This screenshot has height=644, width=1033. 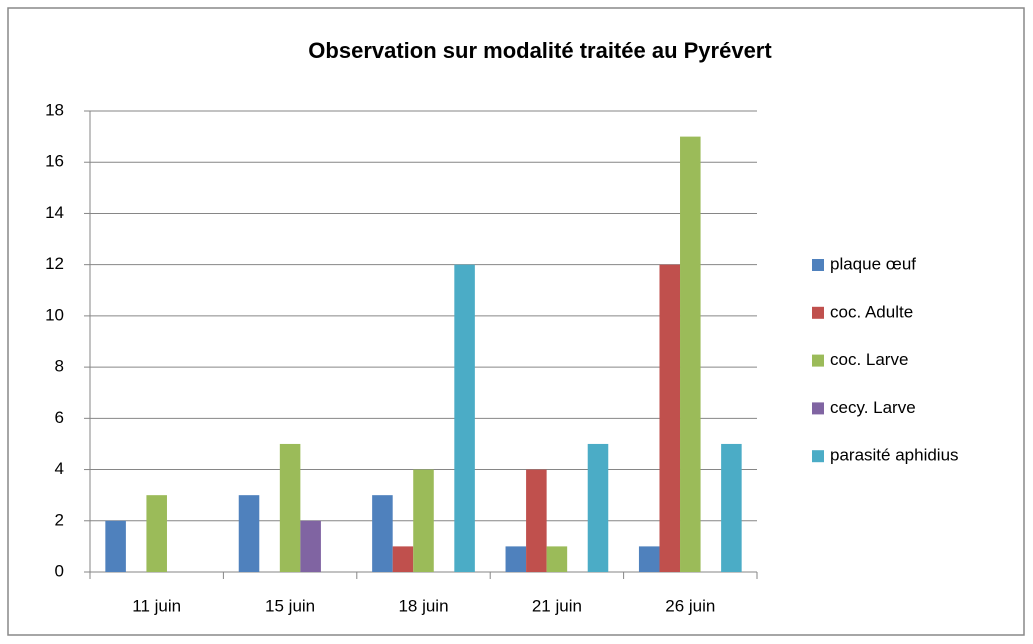 What do you see at coordinates (869, 359) in the screenshot?
I see `legend-label: coc. Larve` at bounding box center [869, 359].